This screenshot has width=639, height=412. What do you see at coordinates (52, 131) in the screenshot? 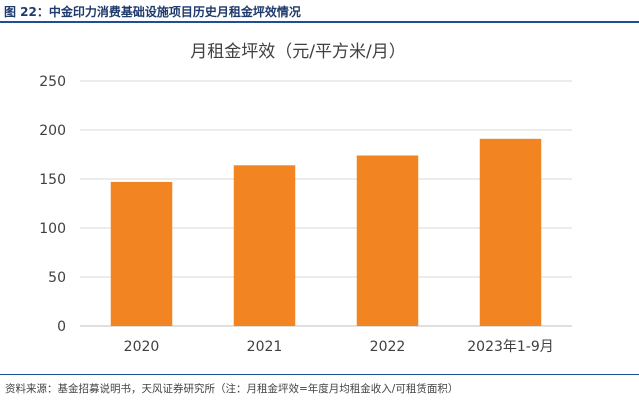
I see `y-tick-label: 200` at bounding box center [52, 131].